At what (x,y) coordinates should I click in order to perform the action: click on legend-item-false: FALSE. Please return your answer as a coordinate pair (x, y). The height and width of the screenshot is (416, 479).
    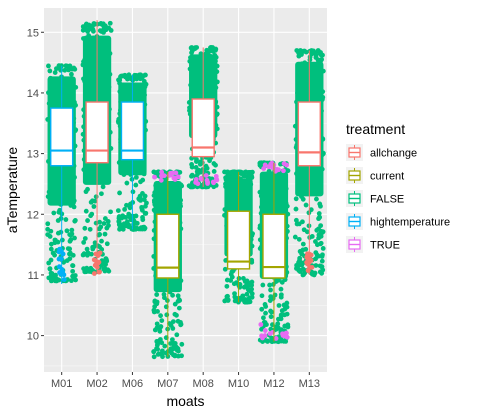
    Looking at the image, I should click on (375, 198).